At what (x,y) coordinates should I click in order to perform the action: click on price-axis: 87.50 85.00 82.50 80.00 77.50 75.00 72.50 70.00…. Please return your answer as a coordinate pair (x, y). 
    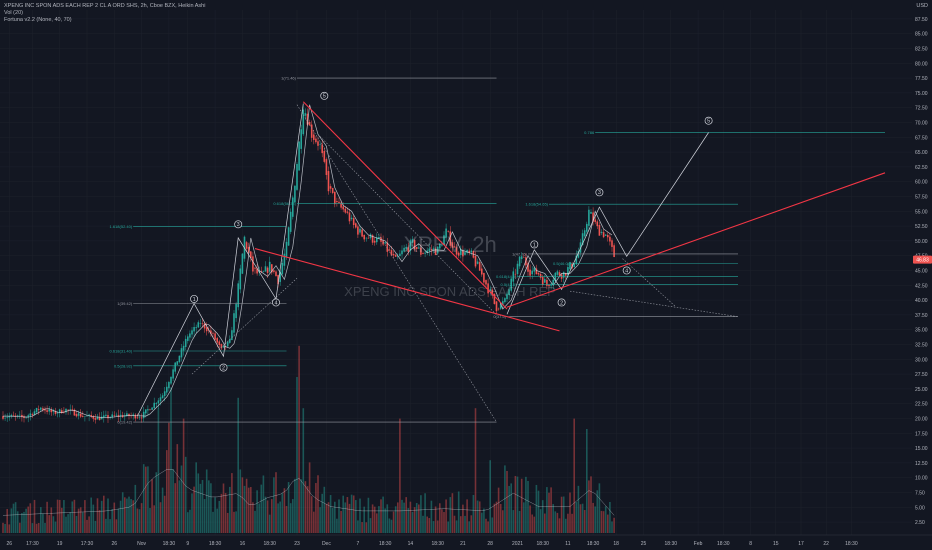
    Looking at the image, I should click on (922, 271).